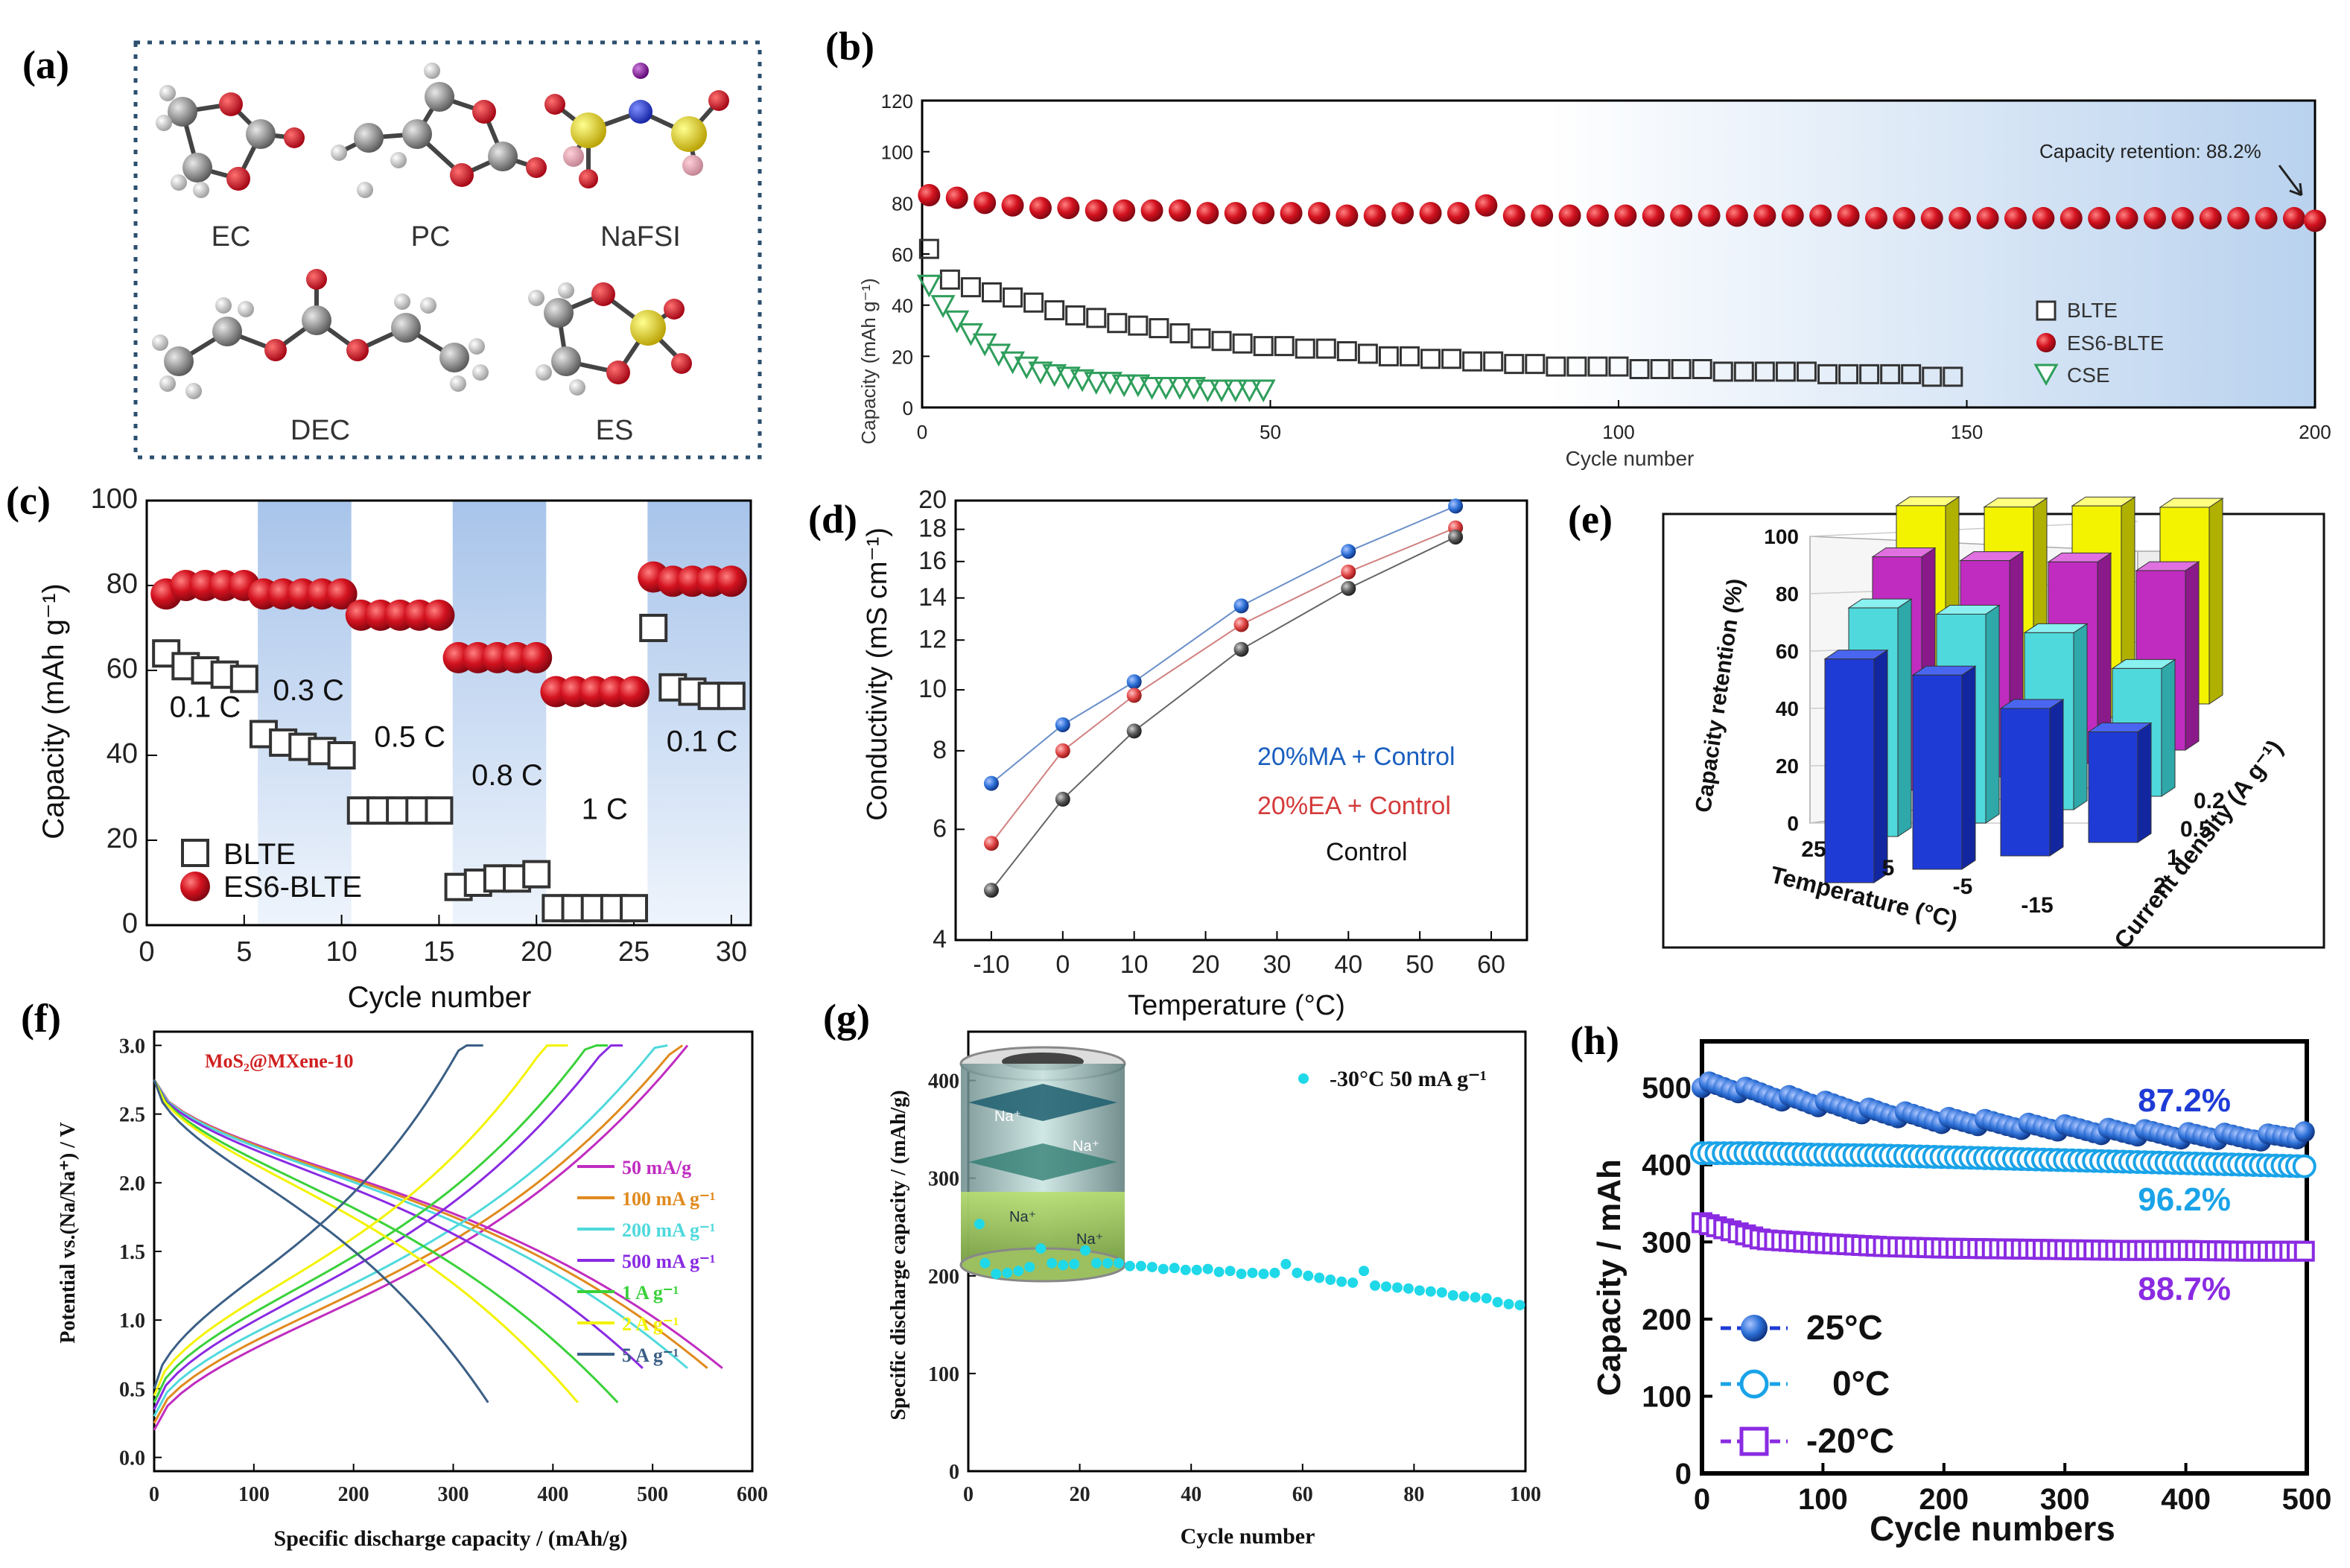 The image size is (2350, 1568). I want to click on c-blte-point, so click(732, 697).